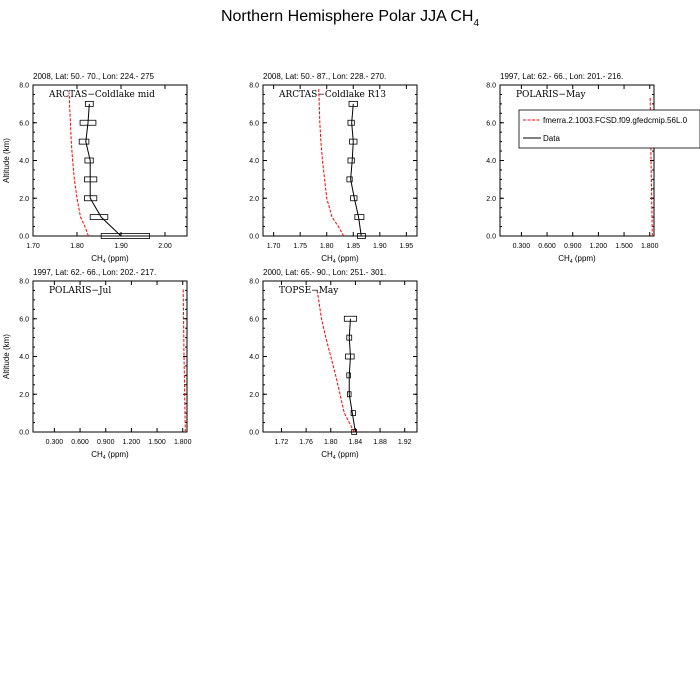 Image resolution: width=700 pixels, height=700 pixels. Describe the element at coordinates (350, 18) in the screenshot. I see `figure-title: Northern Hemisphere Polar JJA CH4` at that location.